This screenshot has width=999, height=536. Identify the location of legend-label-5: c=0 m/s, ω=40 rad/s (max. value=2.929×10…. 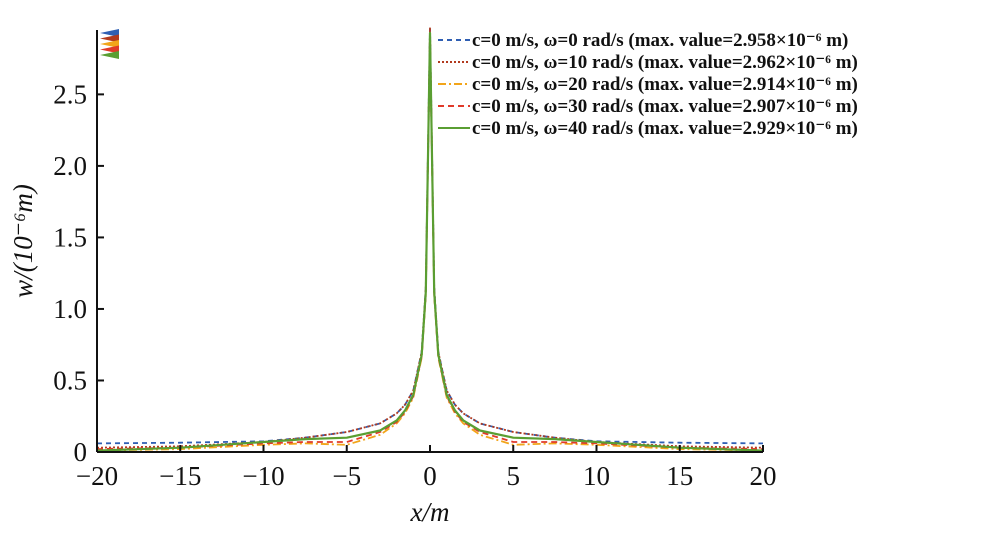
(665, 128).